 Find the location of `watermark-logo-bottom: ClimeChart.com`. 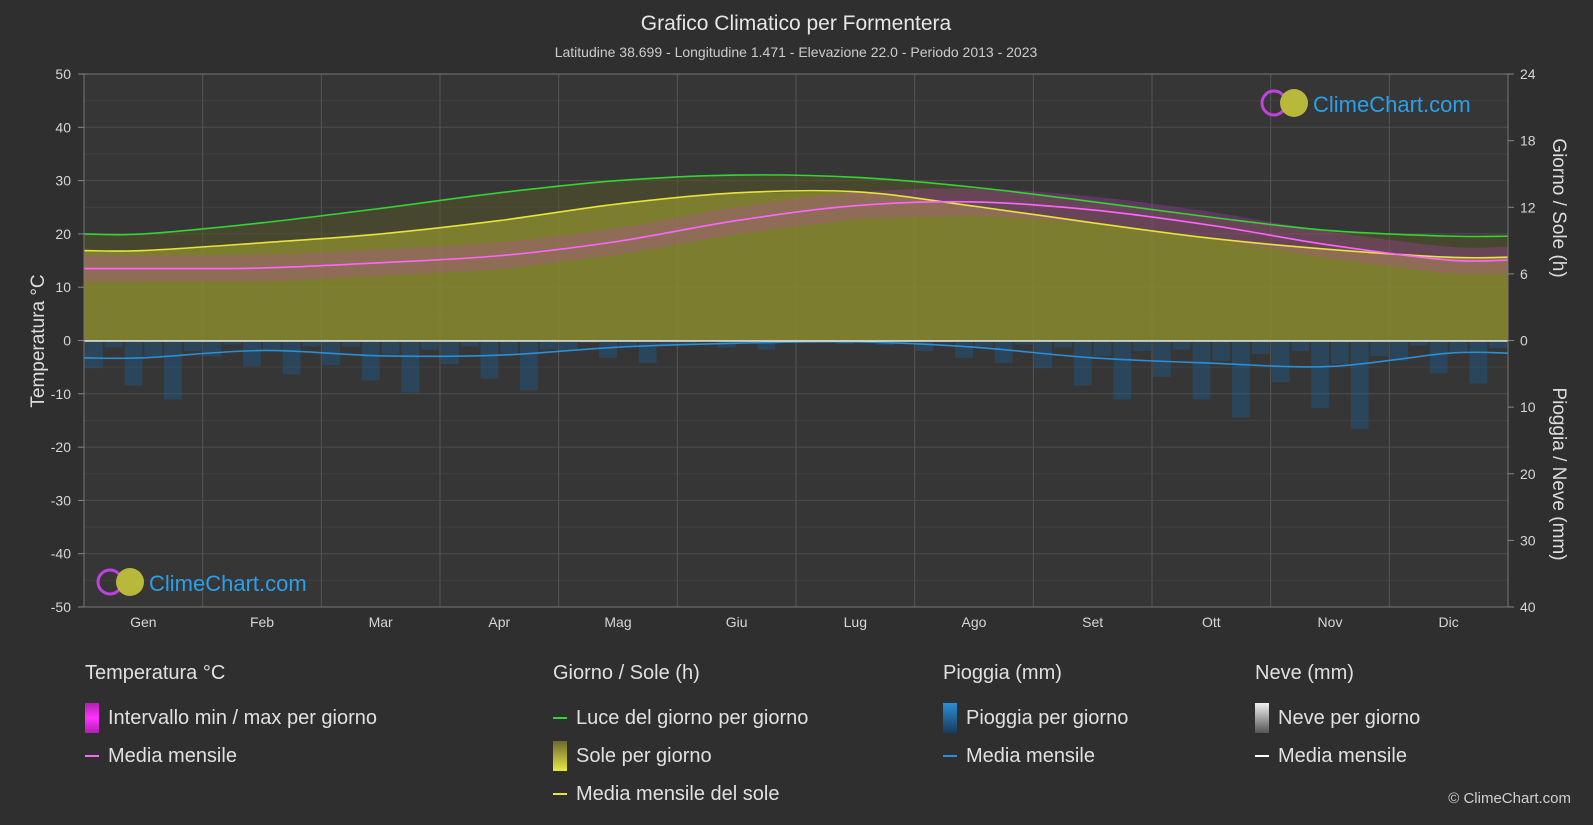

watermark-logo-bottom: ClimeChart.com is located at coordinates (201, 582).